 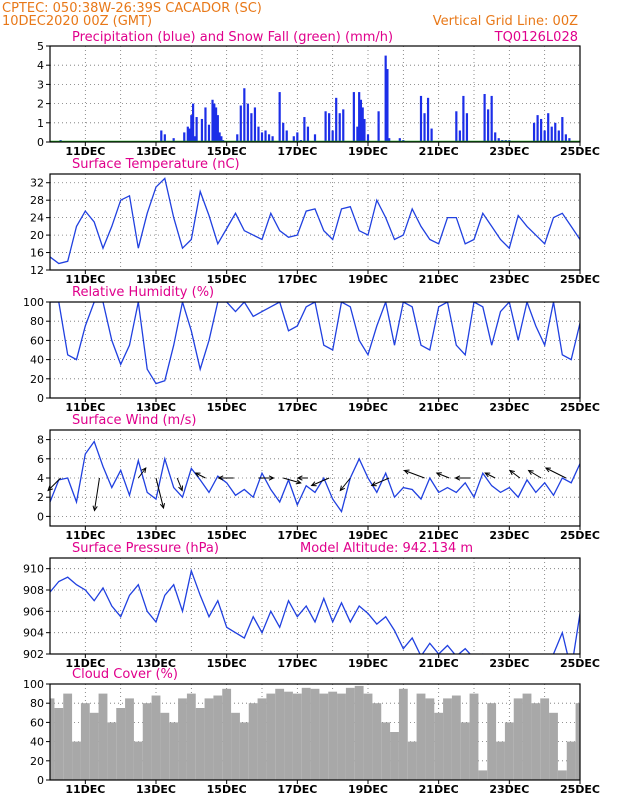 I want to click on panel-frame-cloud-cover, so click(x=315, y=732).